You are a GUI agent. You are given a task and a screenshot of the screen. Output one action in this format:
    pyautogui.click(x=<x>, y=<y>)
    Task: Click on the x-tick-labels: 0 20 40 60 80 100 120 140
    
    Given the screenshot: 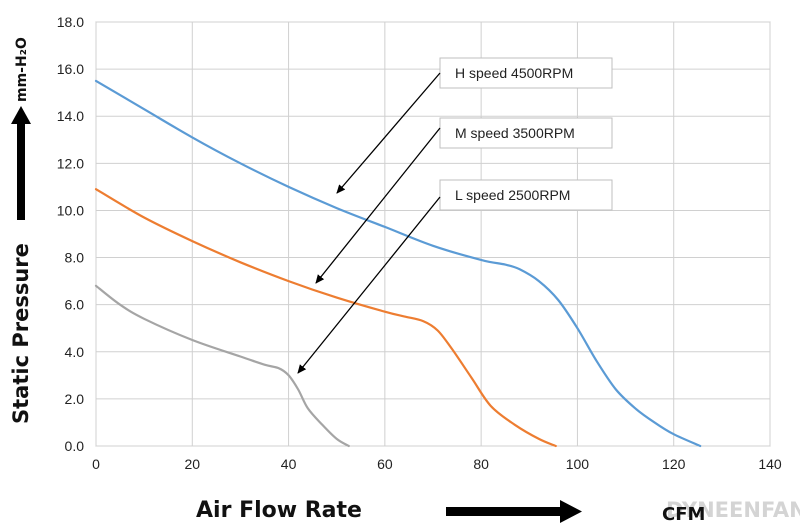 What is the action you would take?
    pyautogui.click(x=437, y=464)
    